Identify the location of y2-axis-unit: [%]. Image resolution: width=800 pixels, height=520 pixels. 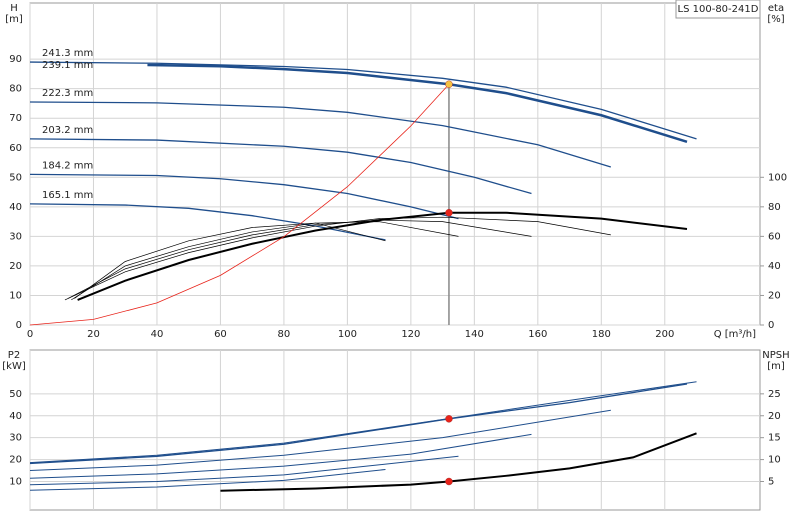
(775, 19).